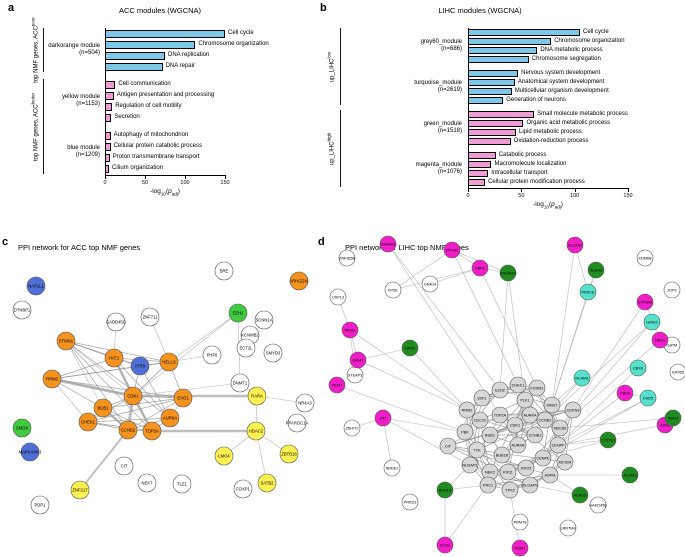 The height and width of the screenshot is (557, 685). Describe the element at coordinates (273, 353) in the screenshot. I see `network-node: SMYD3` at that location.